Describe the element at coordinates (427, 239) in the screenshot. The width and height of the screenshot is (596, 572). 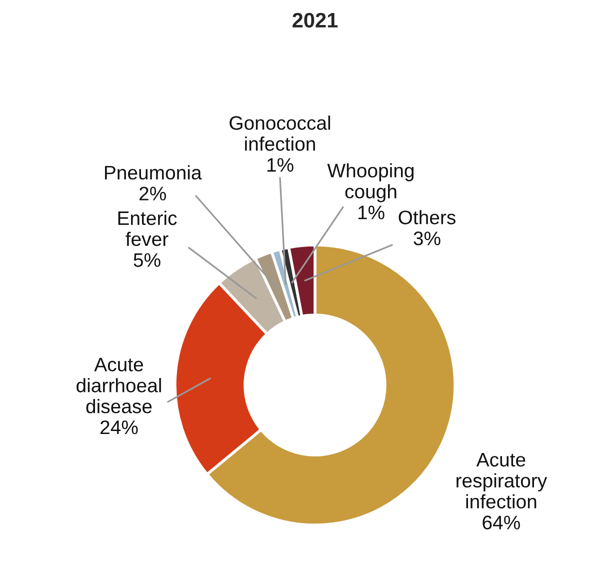
I see `data-label: 3%` at that location.